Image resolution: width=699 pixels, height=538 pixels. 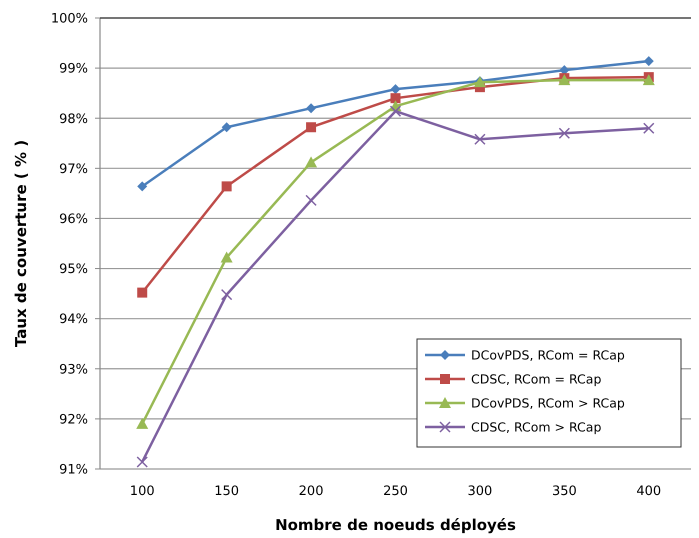 What do you see at coordinates (548, 354) in the screenshot?
I see `legend-label: DCovPDS, RCom = RCap` at bounding box center [548, 354].